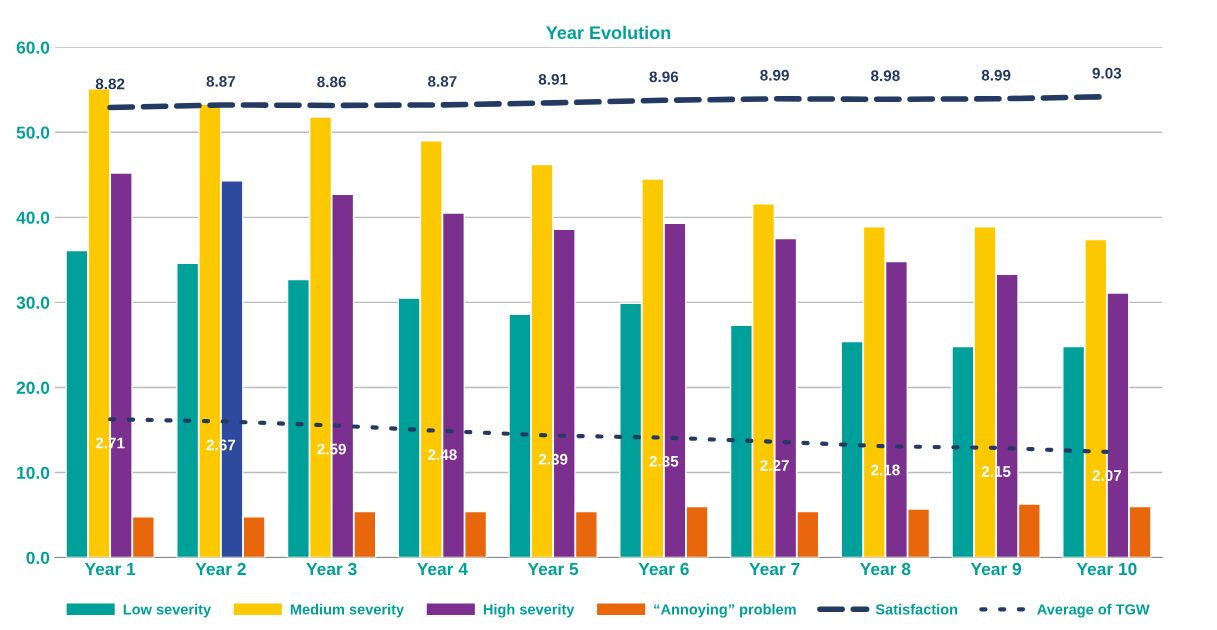 The height and width of the screenshot is (630, 1217). Describe the element at coordinates (553, 569) in the screenshot. I see `x-tick-label: Year 5` at that location.